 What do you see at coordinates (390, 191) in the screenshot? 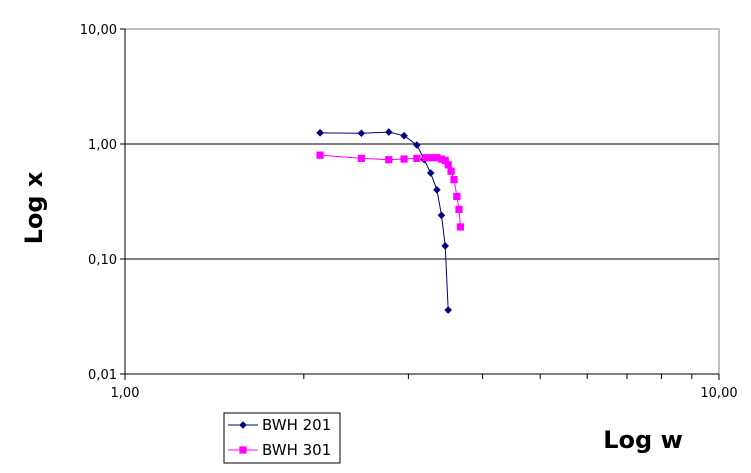
I see `series` at bounding box center [390, 191].